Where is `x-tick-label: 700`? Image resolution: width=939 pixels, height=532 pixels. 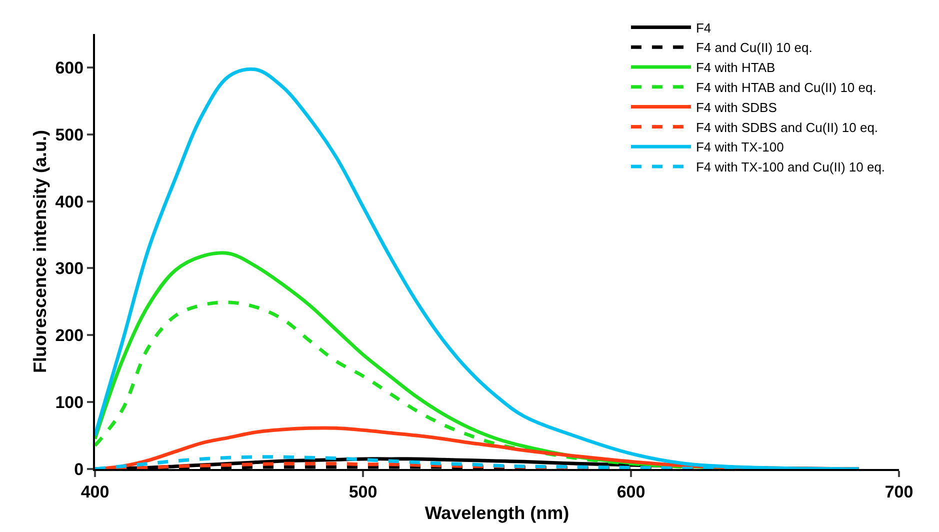
x-tick-label: 700 is located at coordinates (899, 492).